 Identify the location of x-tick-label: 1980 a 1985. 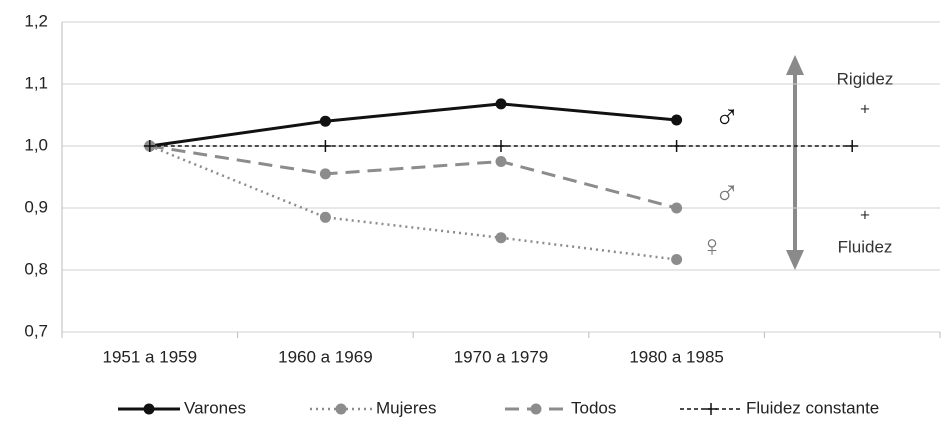
(676, 356).